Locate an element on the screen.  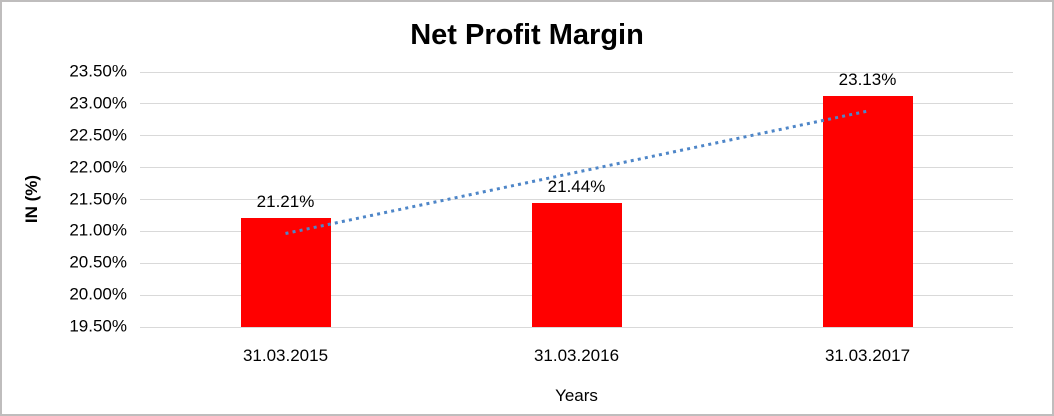
chart-title: Net Profit Margin is located at coordinates (527, 35).